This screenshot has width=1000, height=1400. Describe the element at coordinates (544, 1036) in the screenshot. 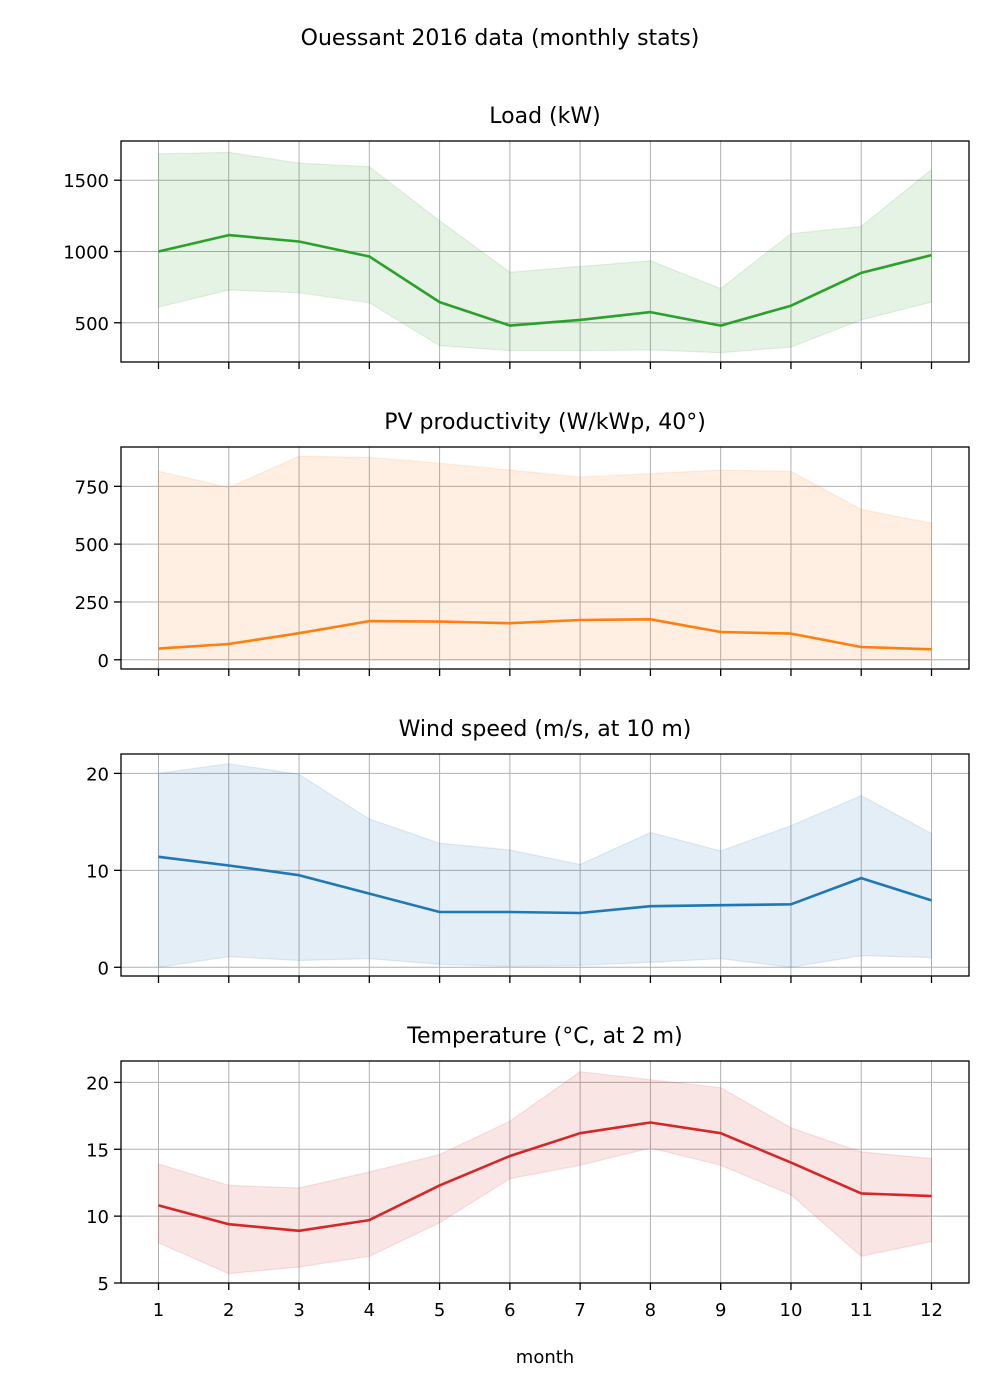

I see `panel-title: Temperature (°C, at 2 m)` at that location.